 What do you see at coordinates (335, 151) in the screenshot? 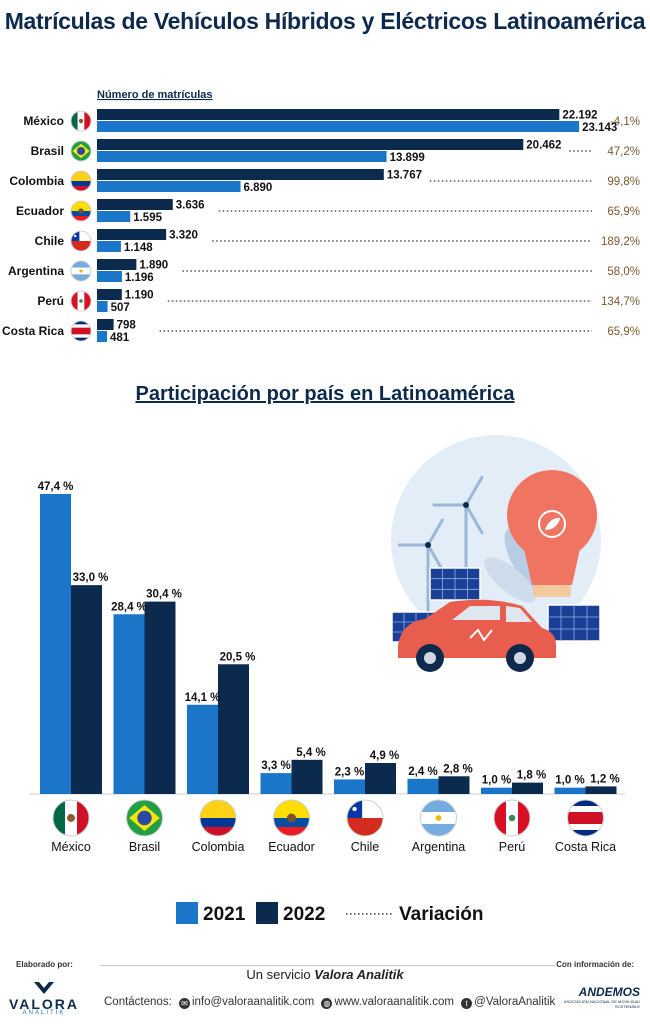
I see `hbar-row-brasil: Brasil 20.462 13.899 47,2%` at bounding box center [335, 151].